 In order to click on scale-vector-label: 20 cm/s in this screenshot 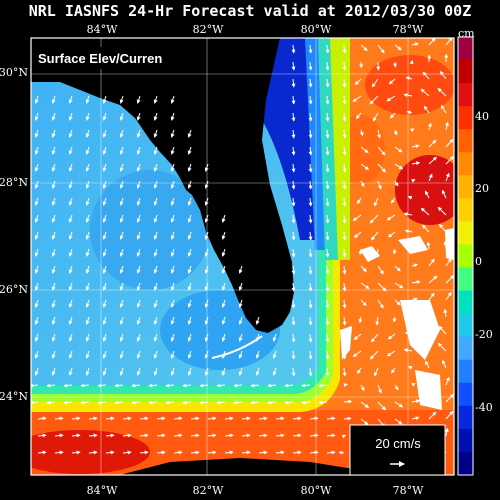, I will do `click(398, 443)`.